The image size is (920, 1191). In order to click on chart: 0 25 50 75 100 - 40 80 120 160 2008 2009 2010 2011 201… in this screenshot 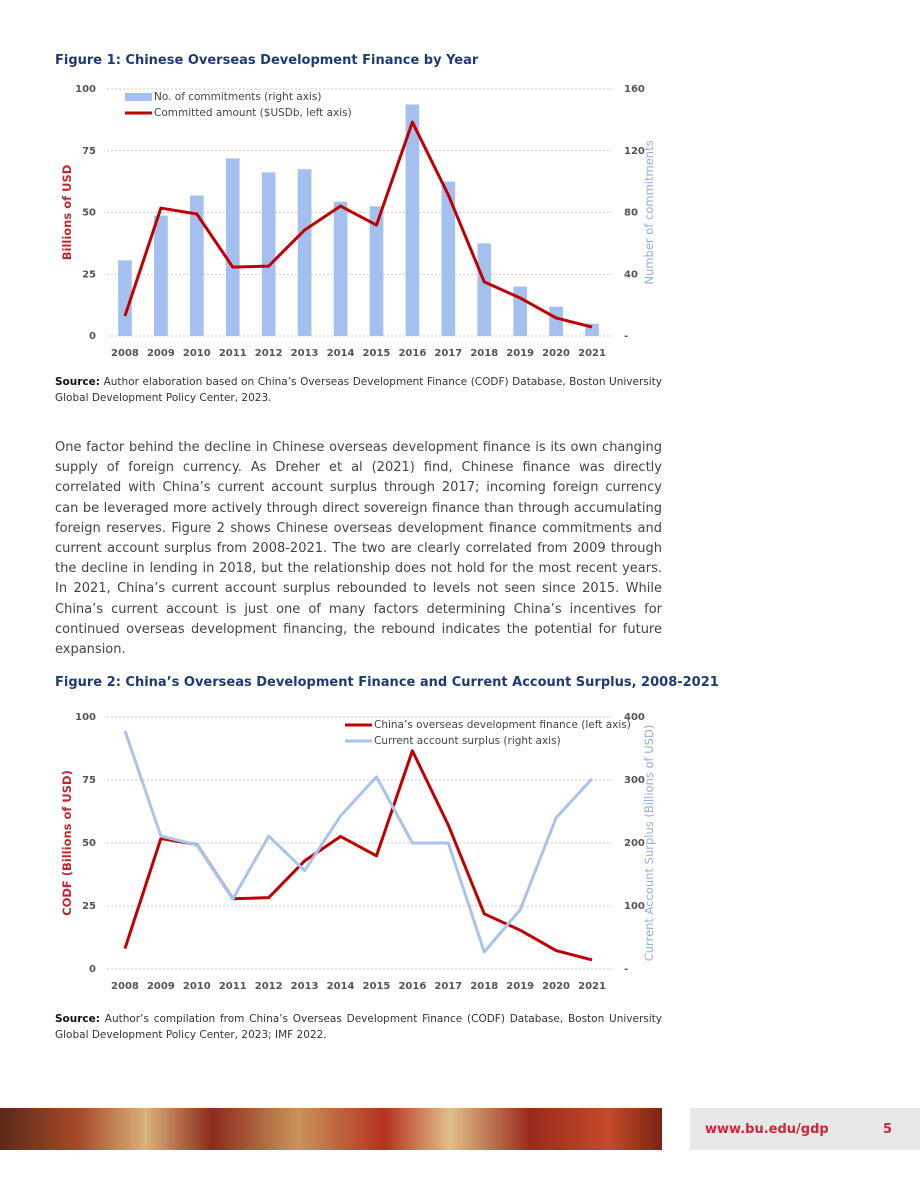, I will do `click(358, 221)`.